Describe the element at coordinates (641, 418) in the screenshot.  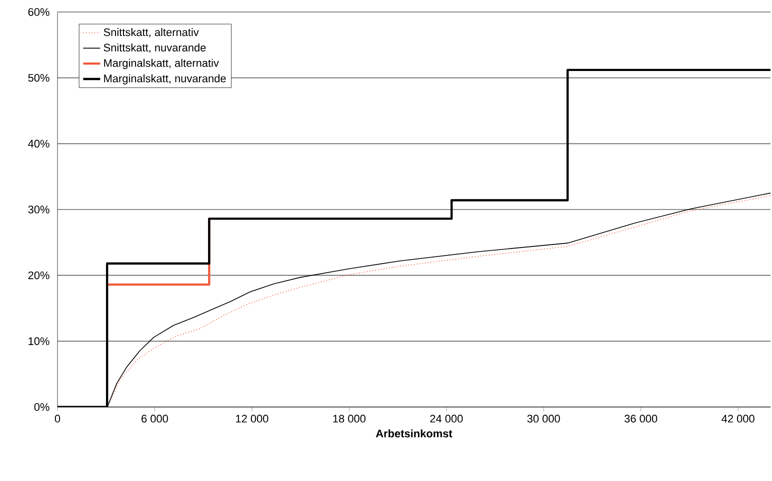
I see `x-tick-label: 36 000` at that location.